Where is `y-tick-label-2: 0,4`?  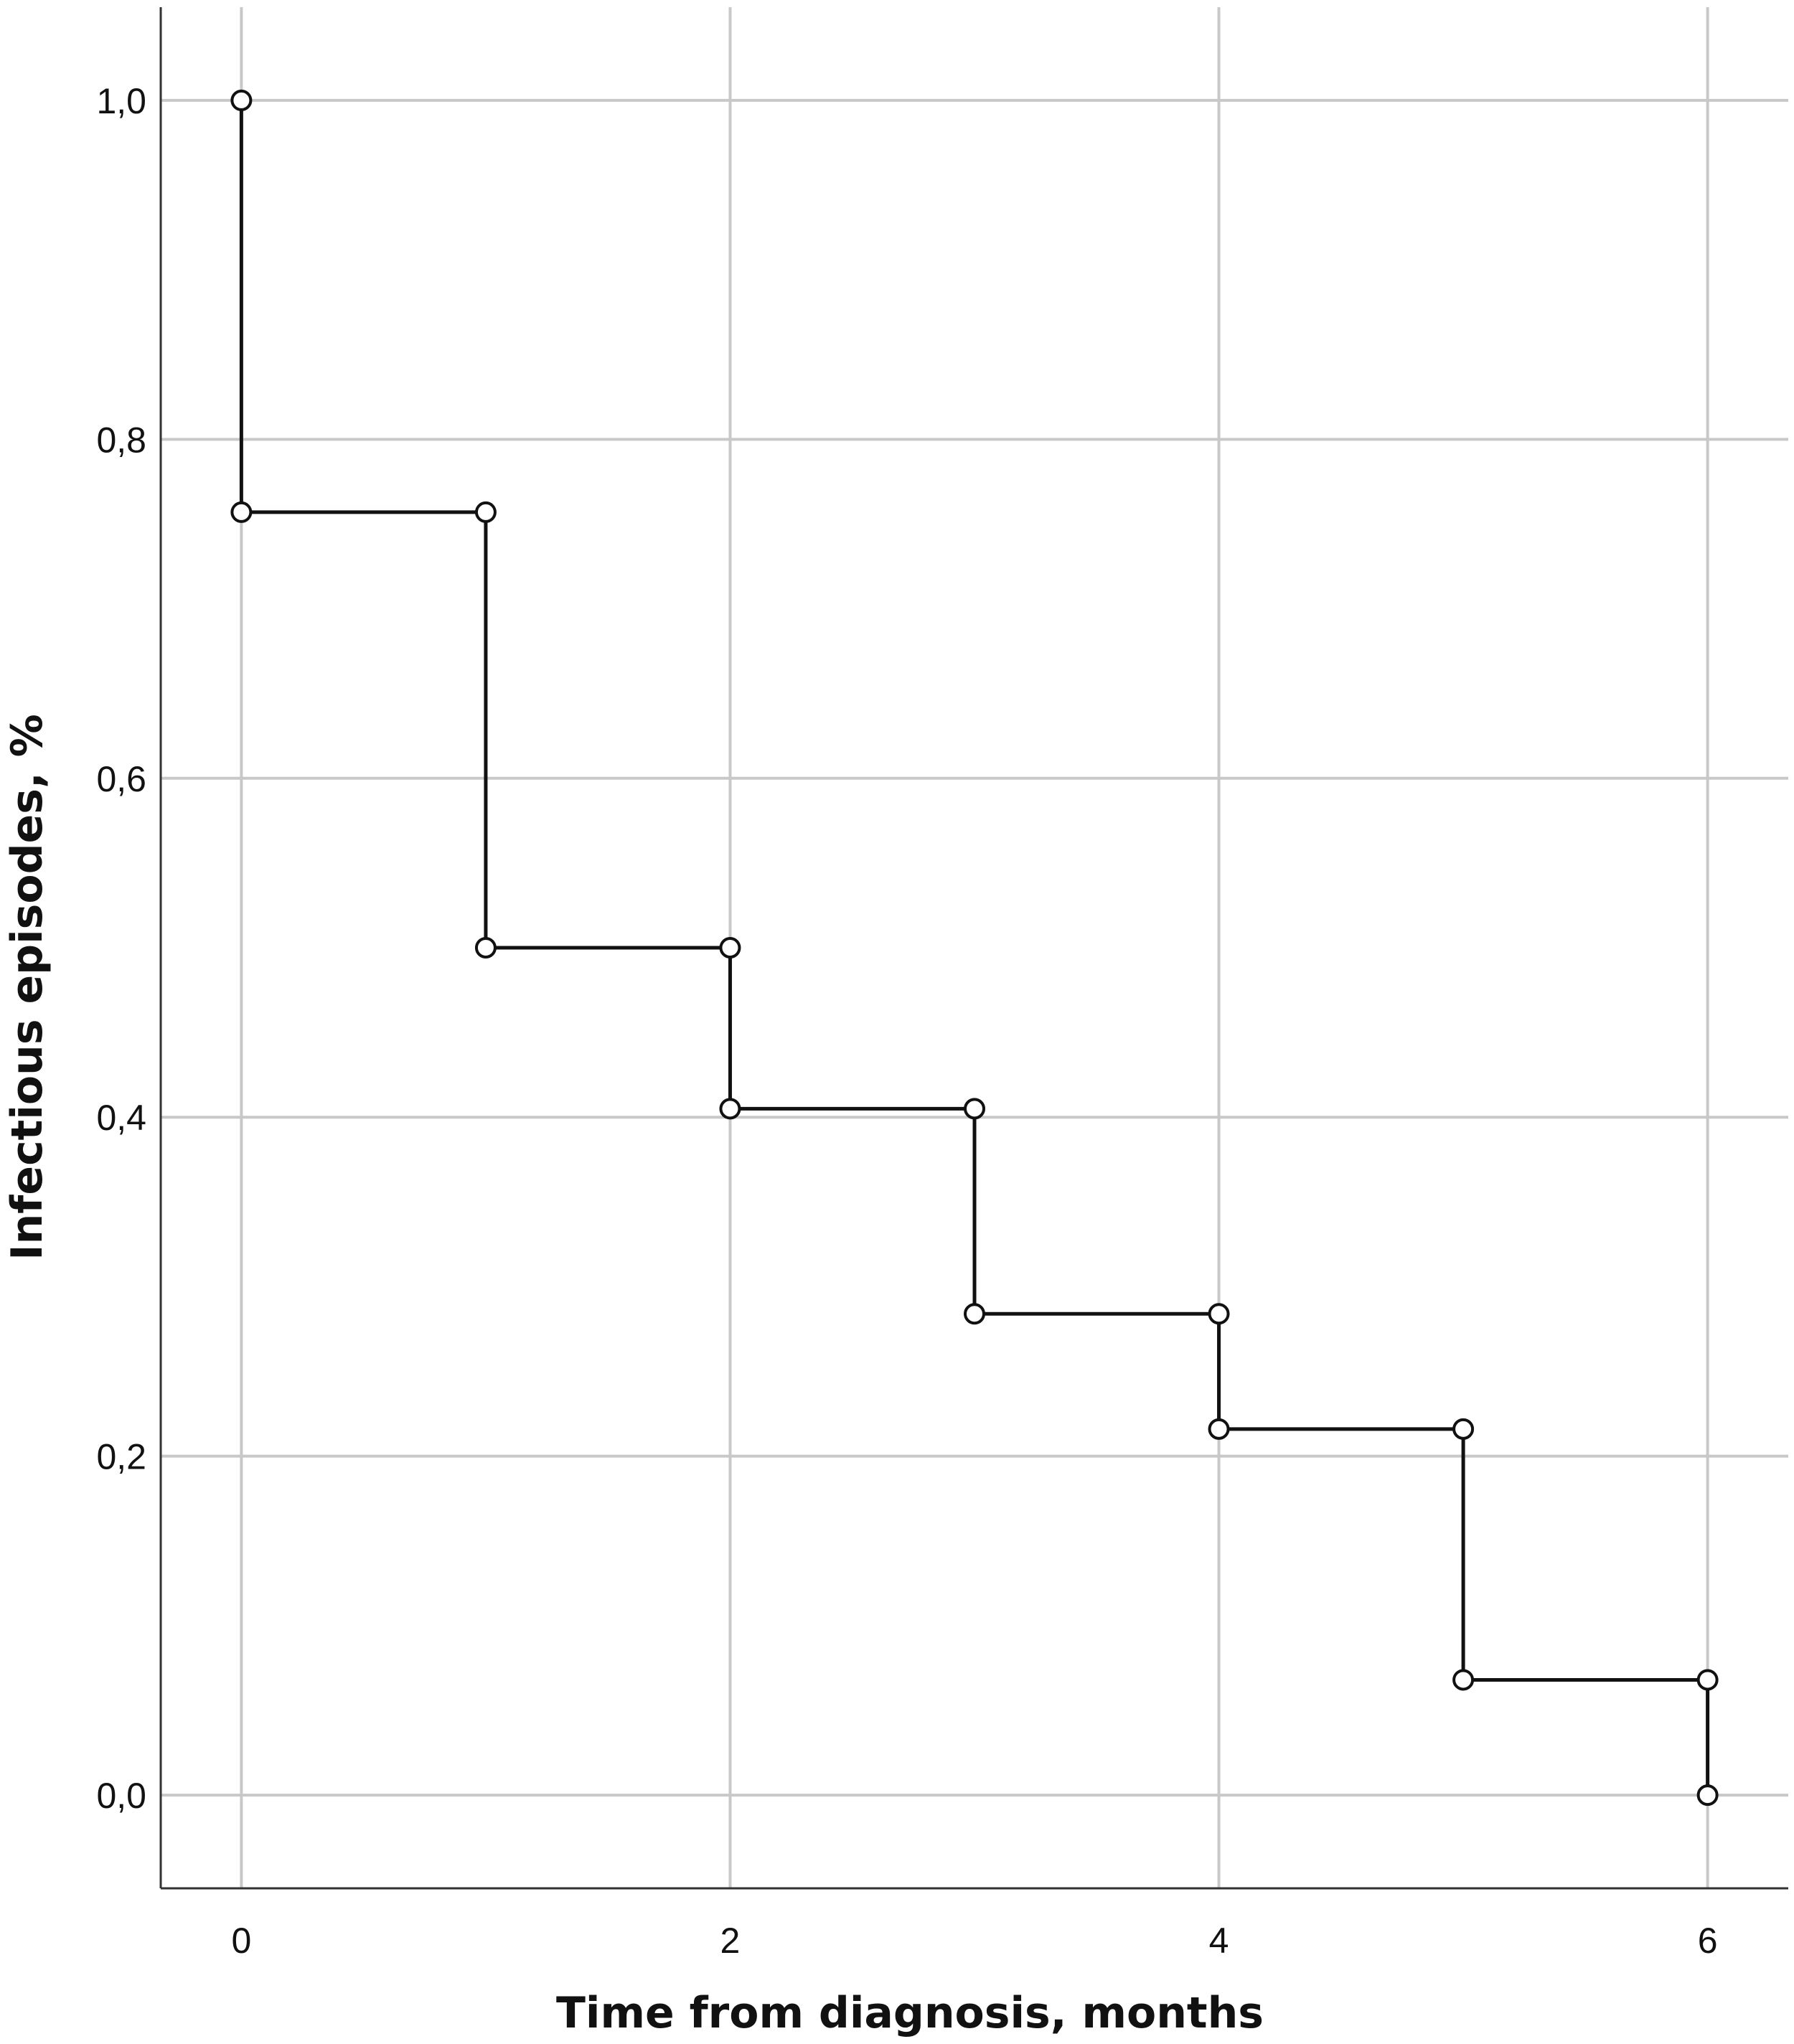 y-tick-label-2: 0,4 is located at coordinates (121, 1118).